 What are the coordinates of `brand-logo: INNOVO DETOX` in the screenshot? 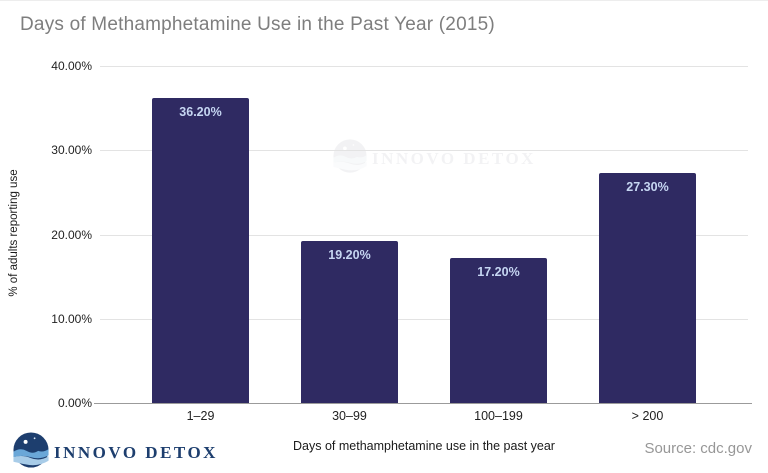 It's located at (115, 452).